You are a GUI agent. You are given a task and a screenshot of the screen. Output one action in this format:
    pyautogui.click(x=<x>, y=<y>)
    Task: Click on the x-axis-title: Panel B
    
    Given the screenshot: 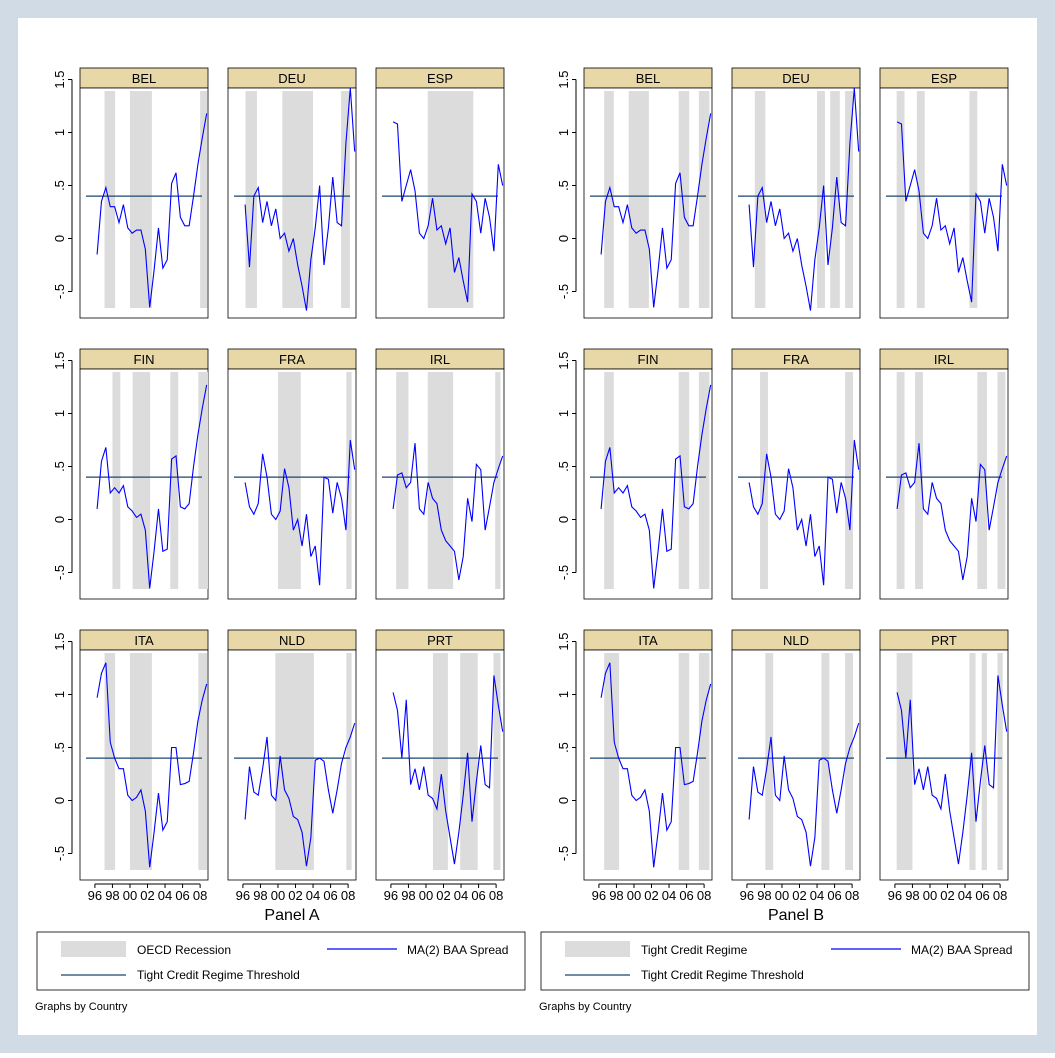 What is the action you would take?
    pyautogui.click(x=796, y=915)
    